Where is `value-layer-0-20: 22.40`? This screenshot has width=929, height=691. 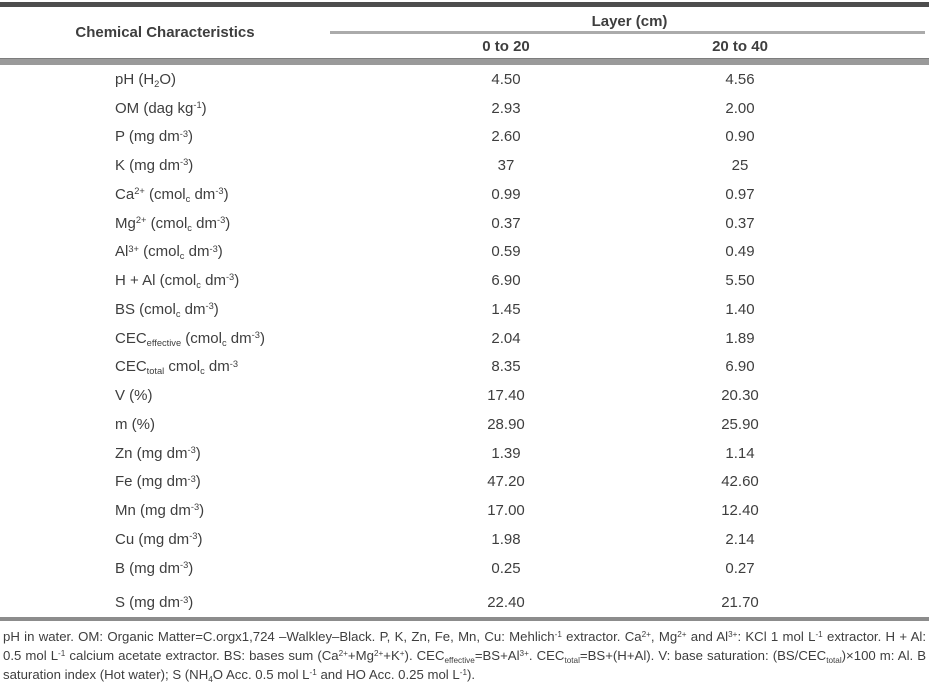
value-layer-0-20: 22.40 is located at coordinates (506, 603).